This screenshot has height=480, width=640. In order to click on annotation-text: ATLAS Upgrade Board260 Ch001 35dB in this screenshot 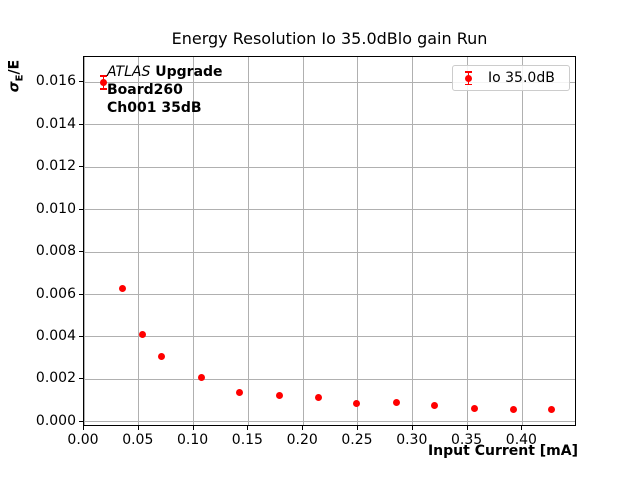, I will do `click(165, 90)`.